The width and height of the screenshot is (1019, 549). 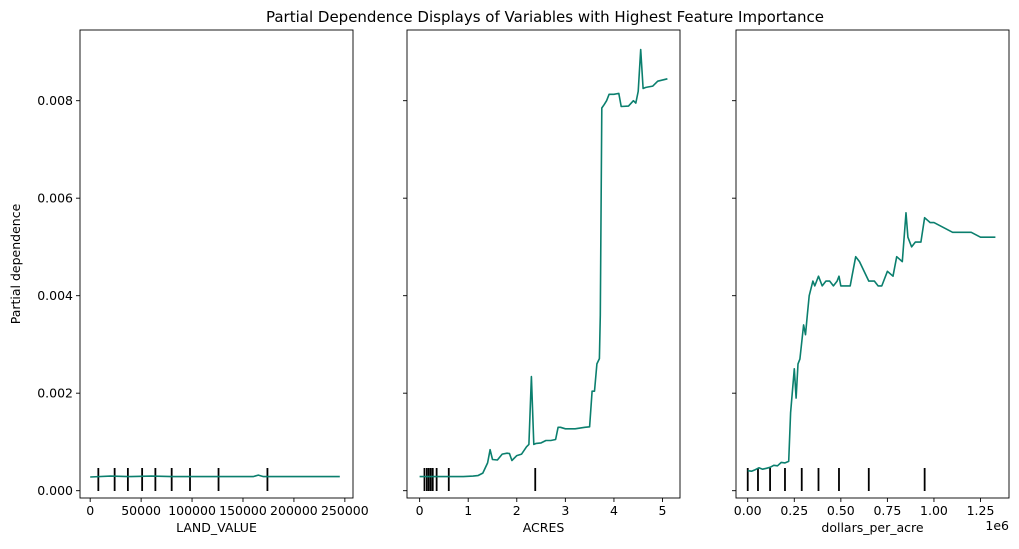 I want to click on x-tick-label: 0.00, so click(x=748, y=510).